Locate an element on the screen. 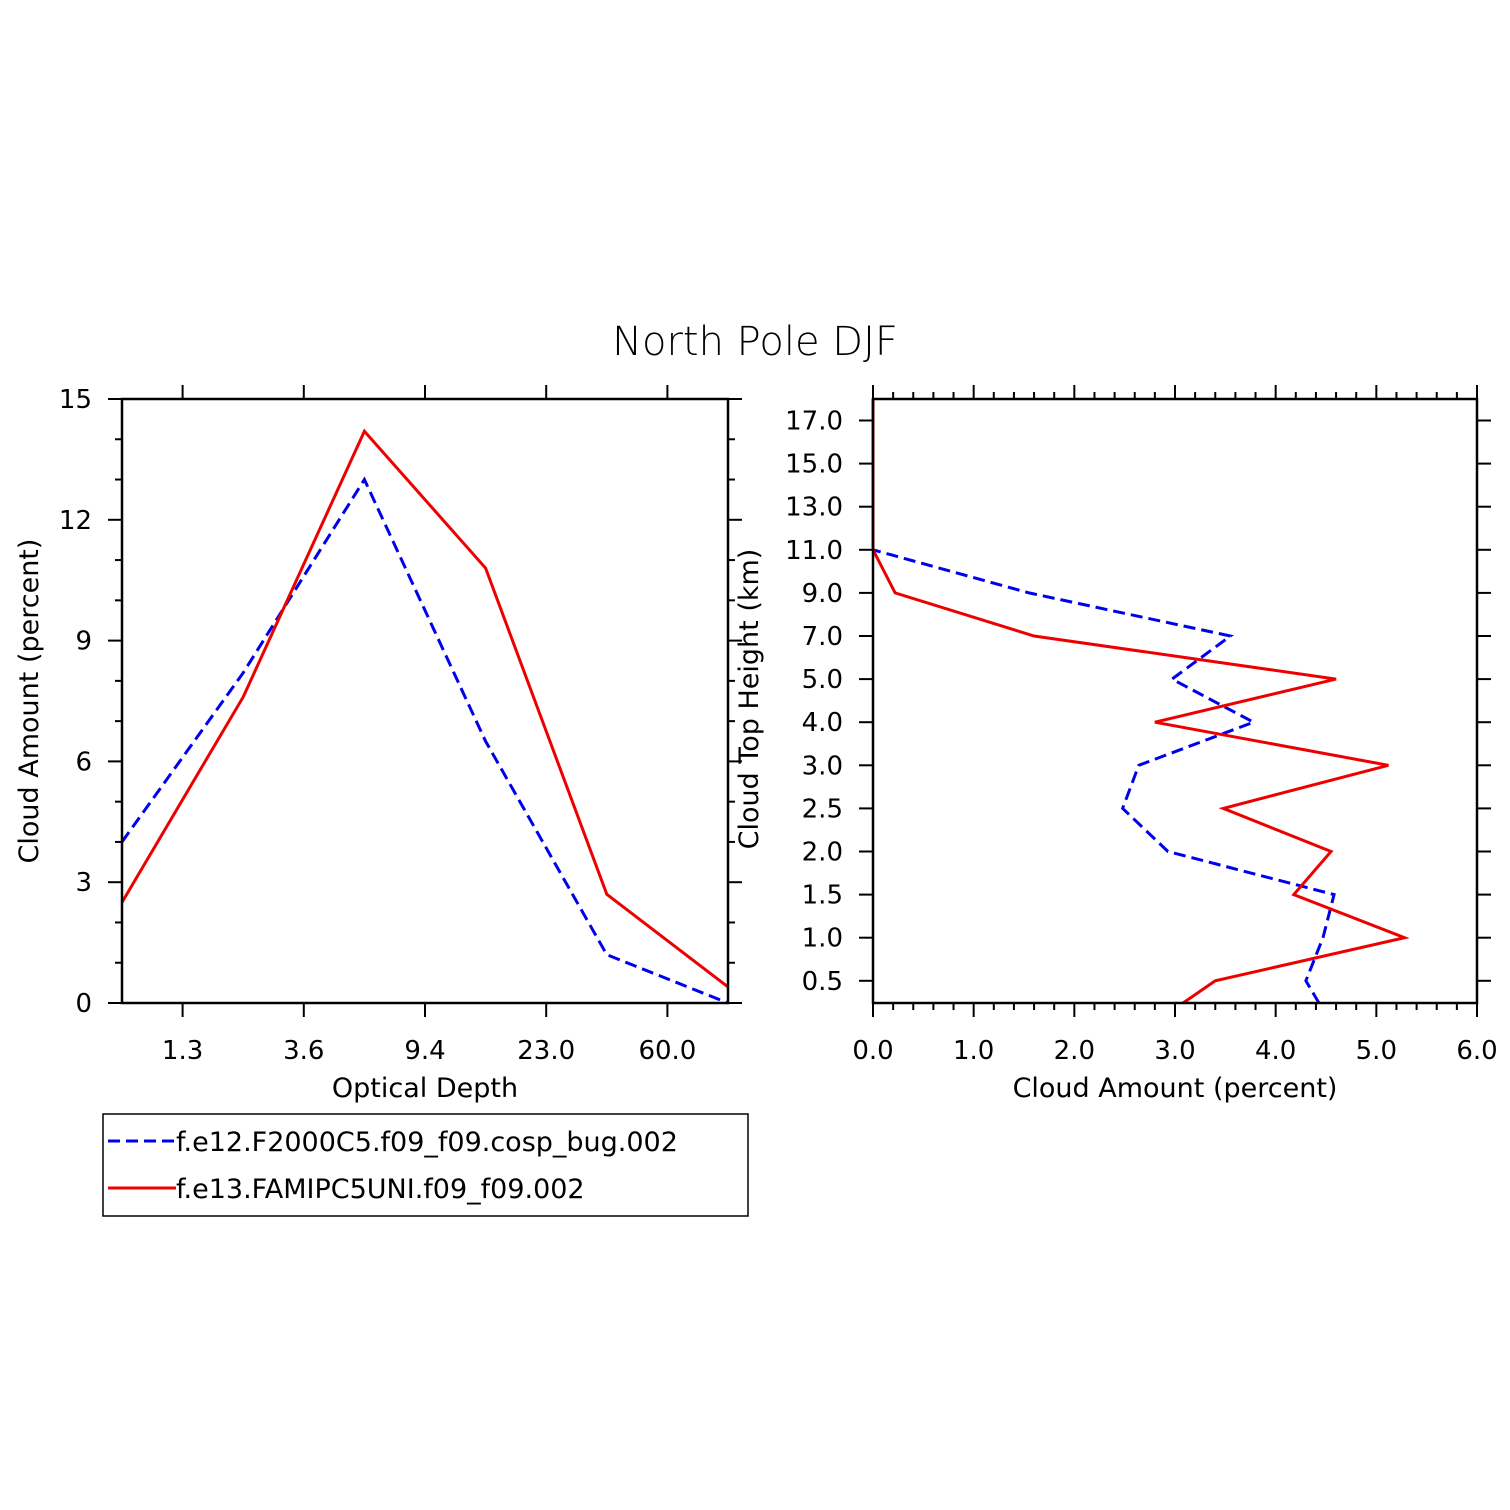 The width and height of the screenshot is (1510, 1510). right-y-tick-label: 1.5 is located at coordinates (822, 896).